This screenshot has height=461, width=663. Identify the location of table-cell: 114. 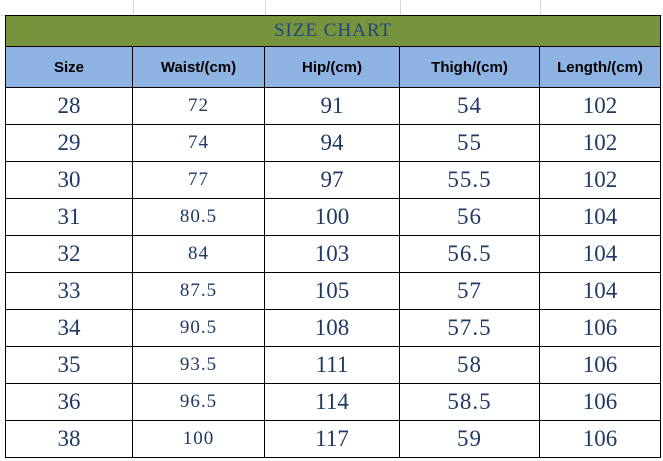
(332, 402).